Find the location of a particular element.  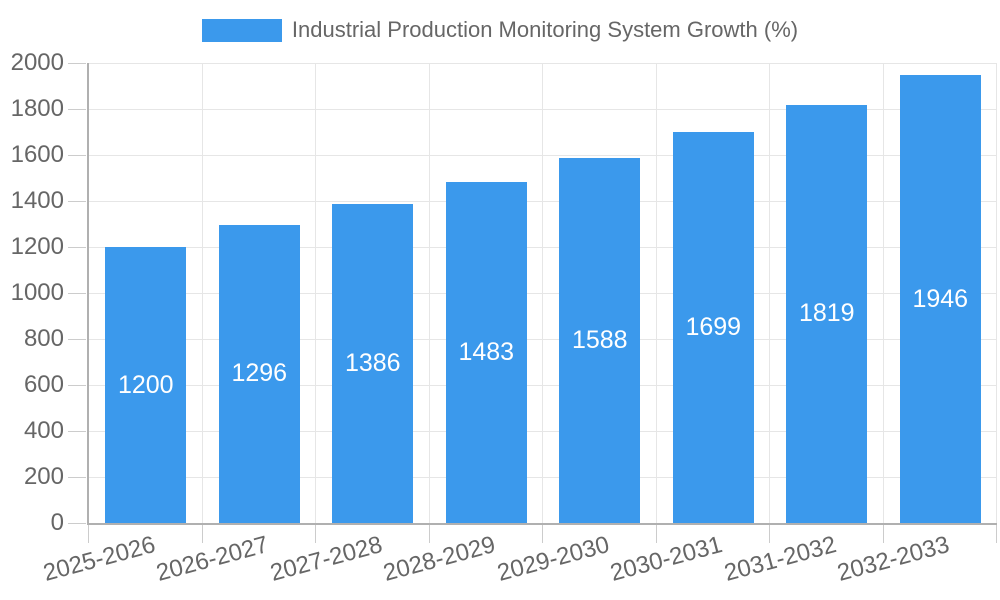

y-axis-tick-label: 1000 is located at coordinates (37, 292).